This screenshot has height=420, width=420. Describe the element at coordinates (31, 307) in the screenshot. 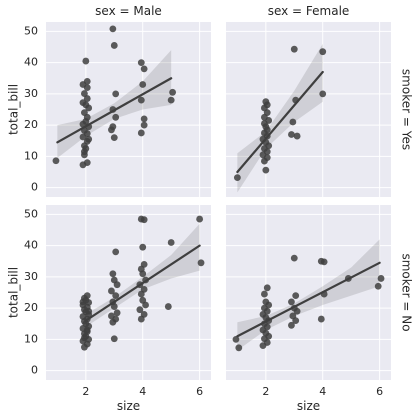

I see `y-tick-label: 20` at that location.